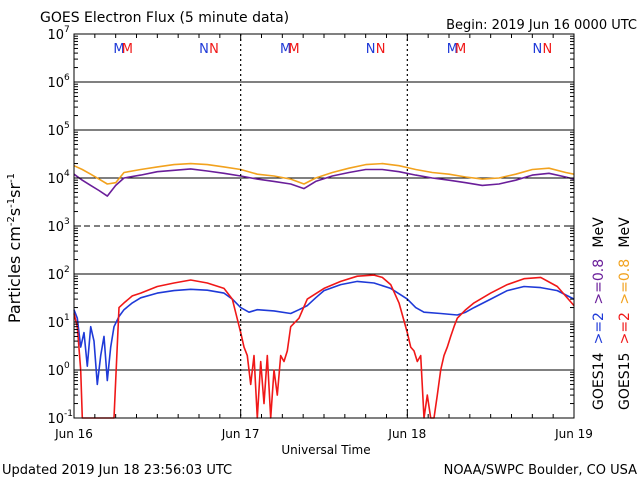 Image resolution: width=640 pixels, height=480 pixels. Describe the element at coordinates (67, 222) in the screenshot. I see `y-tick-exponent: 3` at that location.